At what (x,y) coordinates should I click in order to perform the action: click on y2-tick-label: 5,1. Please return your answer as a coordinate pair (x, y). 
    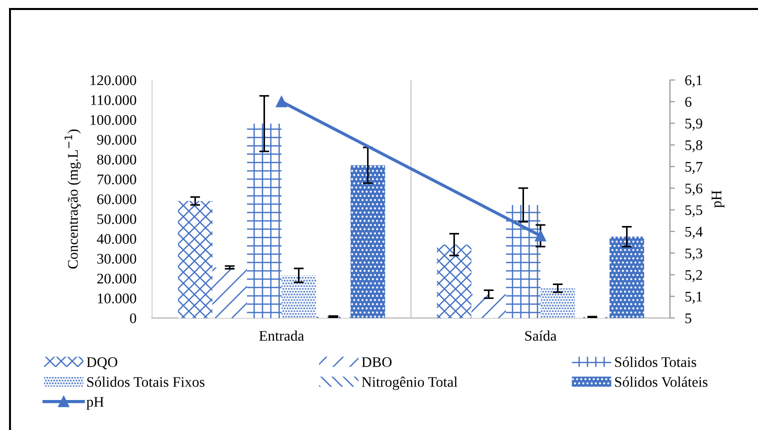
    Looking at the image, I should click on (693, 298).